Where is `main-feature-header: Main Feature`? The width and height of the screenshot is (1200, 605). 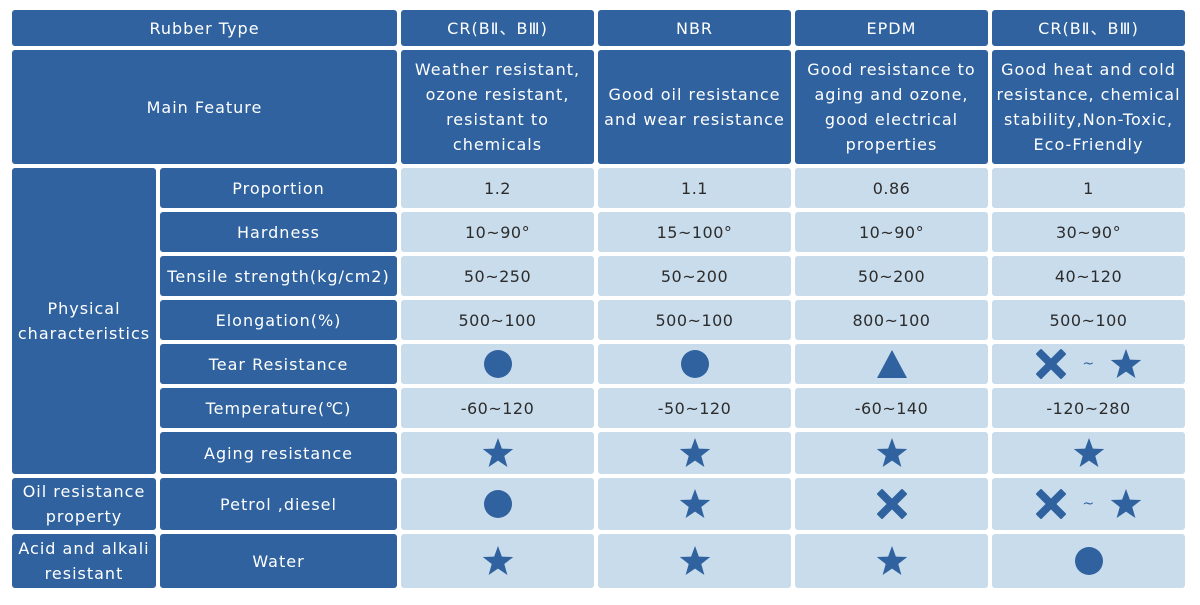 main-feature-header: Main Feature is located at coordinates (204, 107).